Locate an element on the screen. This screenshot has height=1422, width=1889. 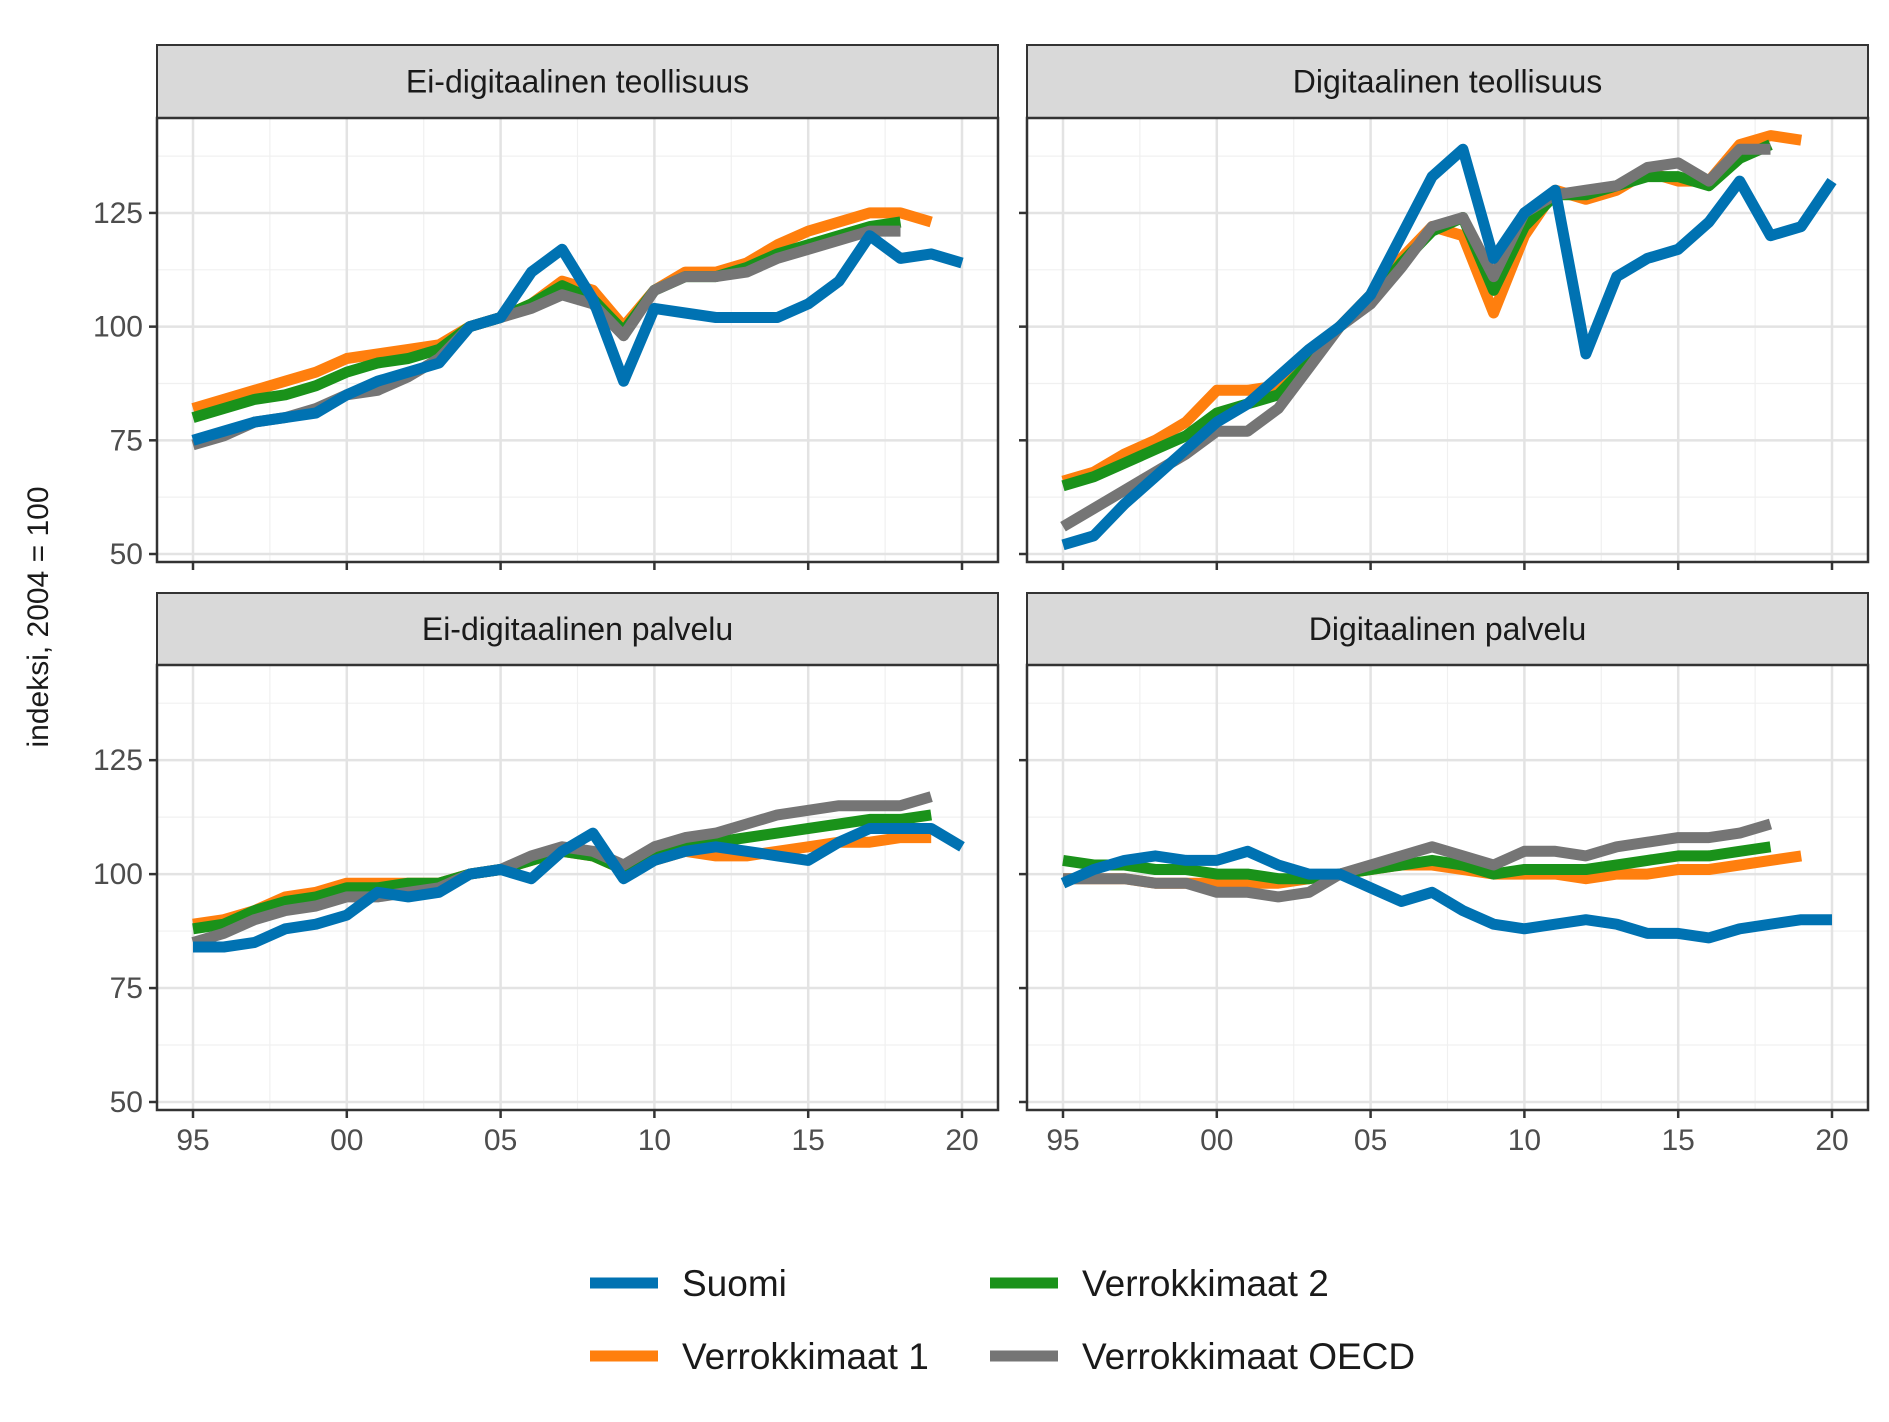
series-group-ei-digitaalinen-teollisuus is located at coordinates (577, 329).